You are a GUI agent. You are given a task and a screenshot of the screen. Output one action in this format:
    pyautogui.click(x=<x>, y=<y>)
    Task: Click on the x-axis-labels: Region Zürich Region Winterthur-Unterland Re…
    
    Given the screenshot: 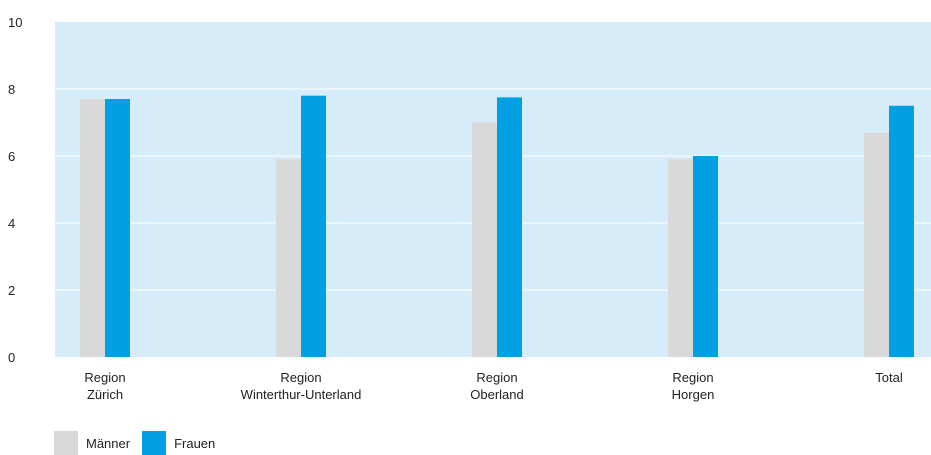 What is the action you would take?
    pyautogui.click(x=493, y=386)
    